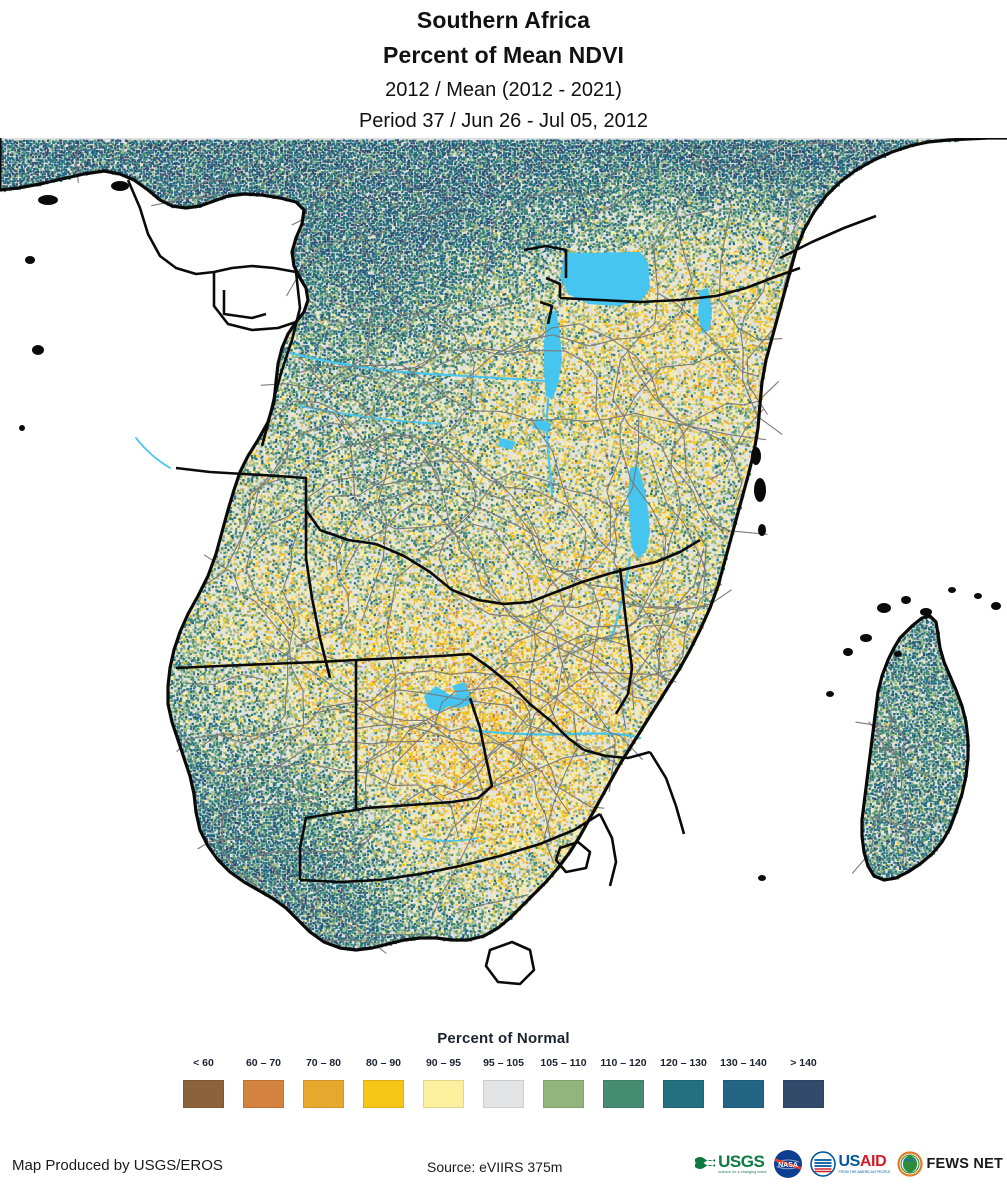 This screenshot has height=1195, width=1007. I want to click on nasa-wordmark: NASA, so click(789, 1165).